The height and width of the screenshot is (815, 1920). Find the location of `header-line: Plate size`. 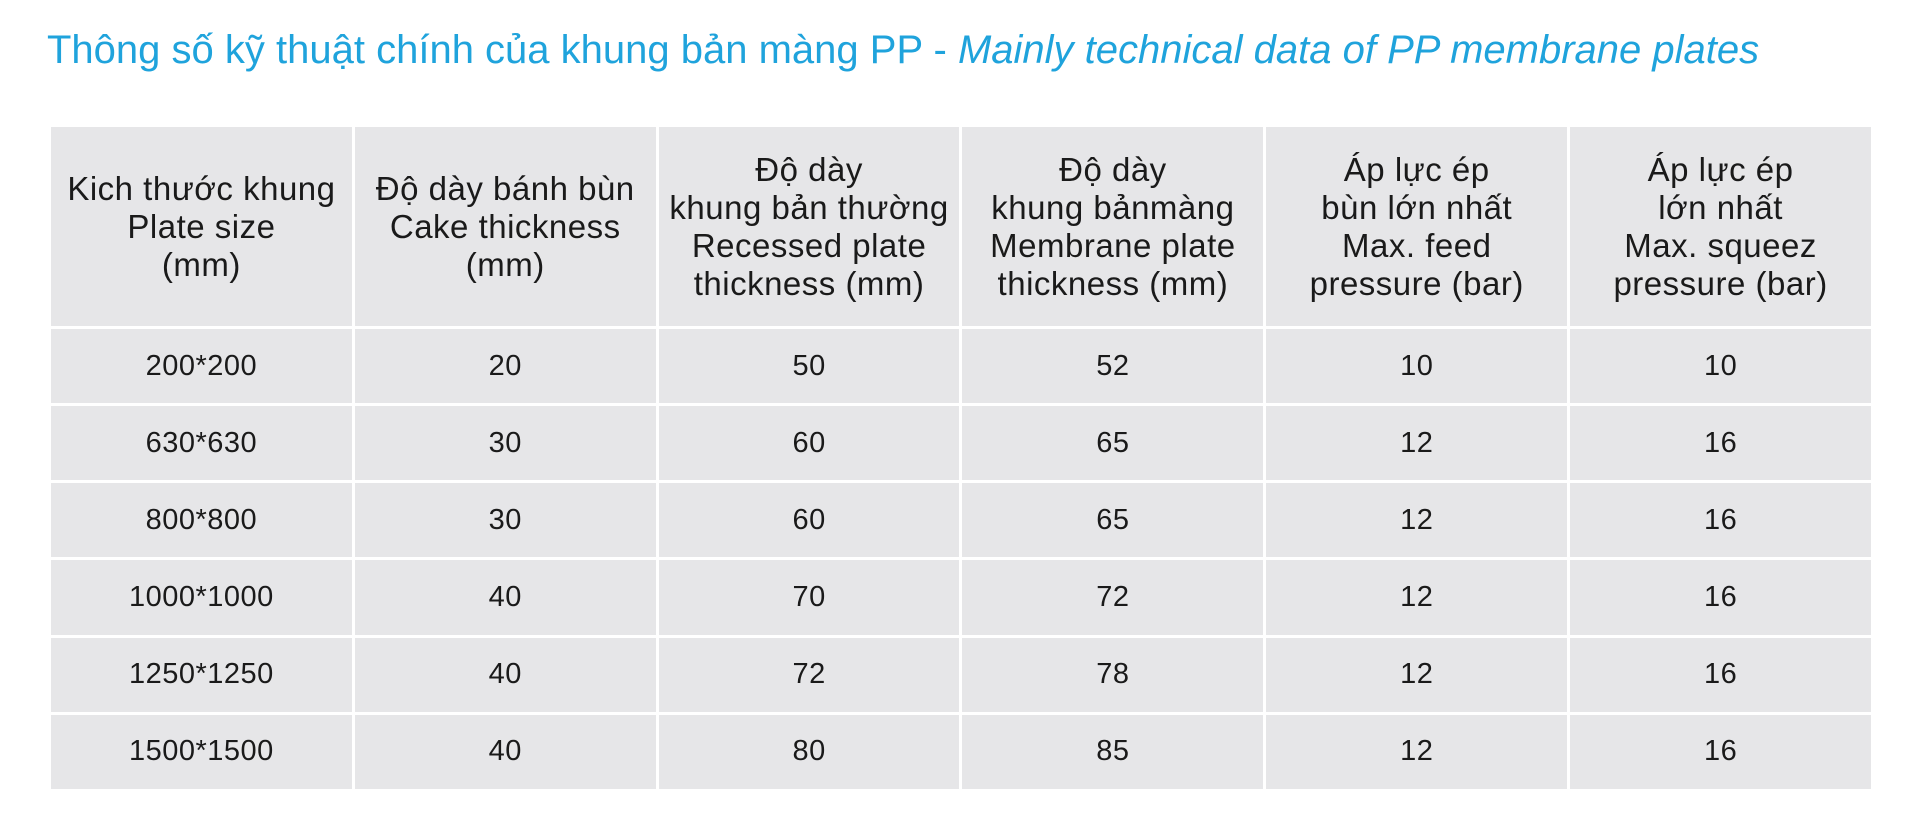

header-line: Plate size is located at coordinates (201, 226).